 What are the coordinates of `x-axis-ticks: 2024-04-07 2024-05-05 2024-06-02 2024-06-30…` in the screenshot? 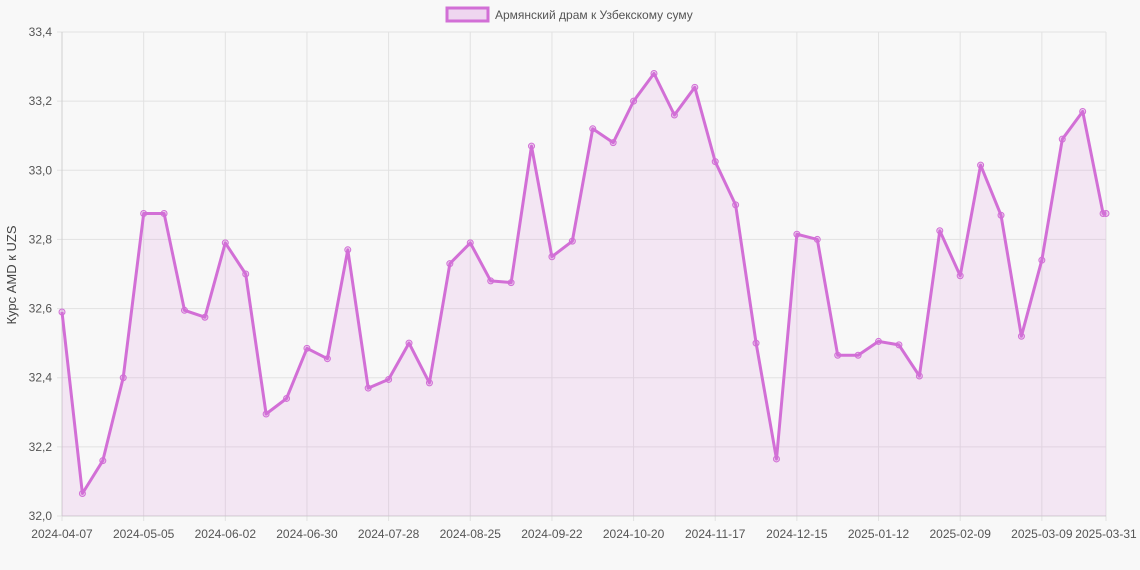 It's located at (584, 534).